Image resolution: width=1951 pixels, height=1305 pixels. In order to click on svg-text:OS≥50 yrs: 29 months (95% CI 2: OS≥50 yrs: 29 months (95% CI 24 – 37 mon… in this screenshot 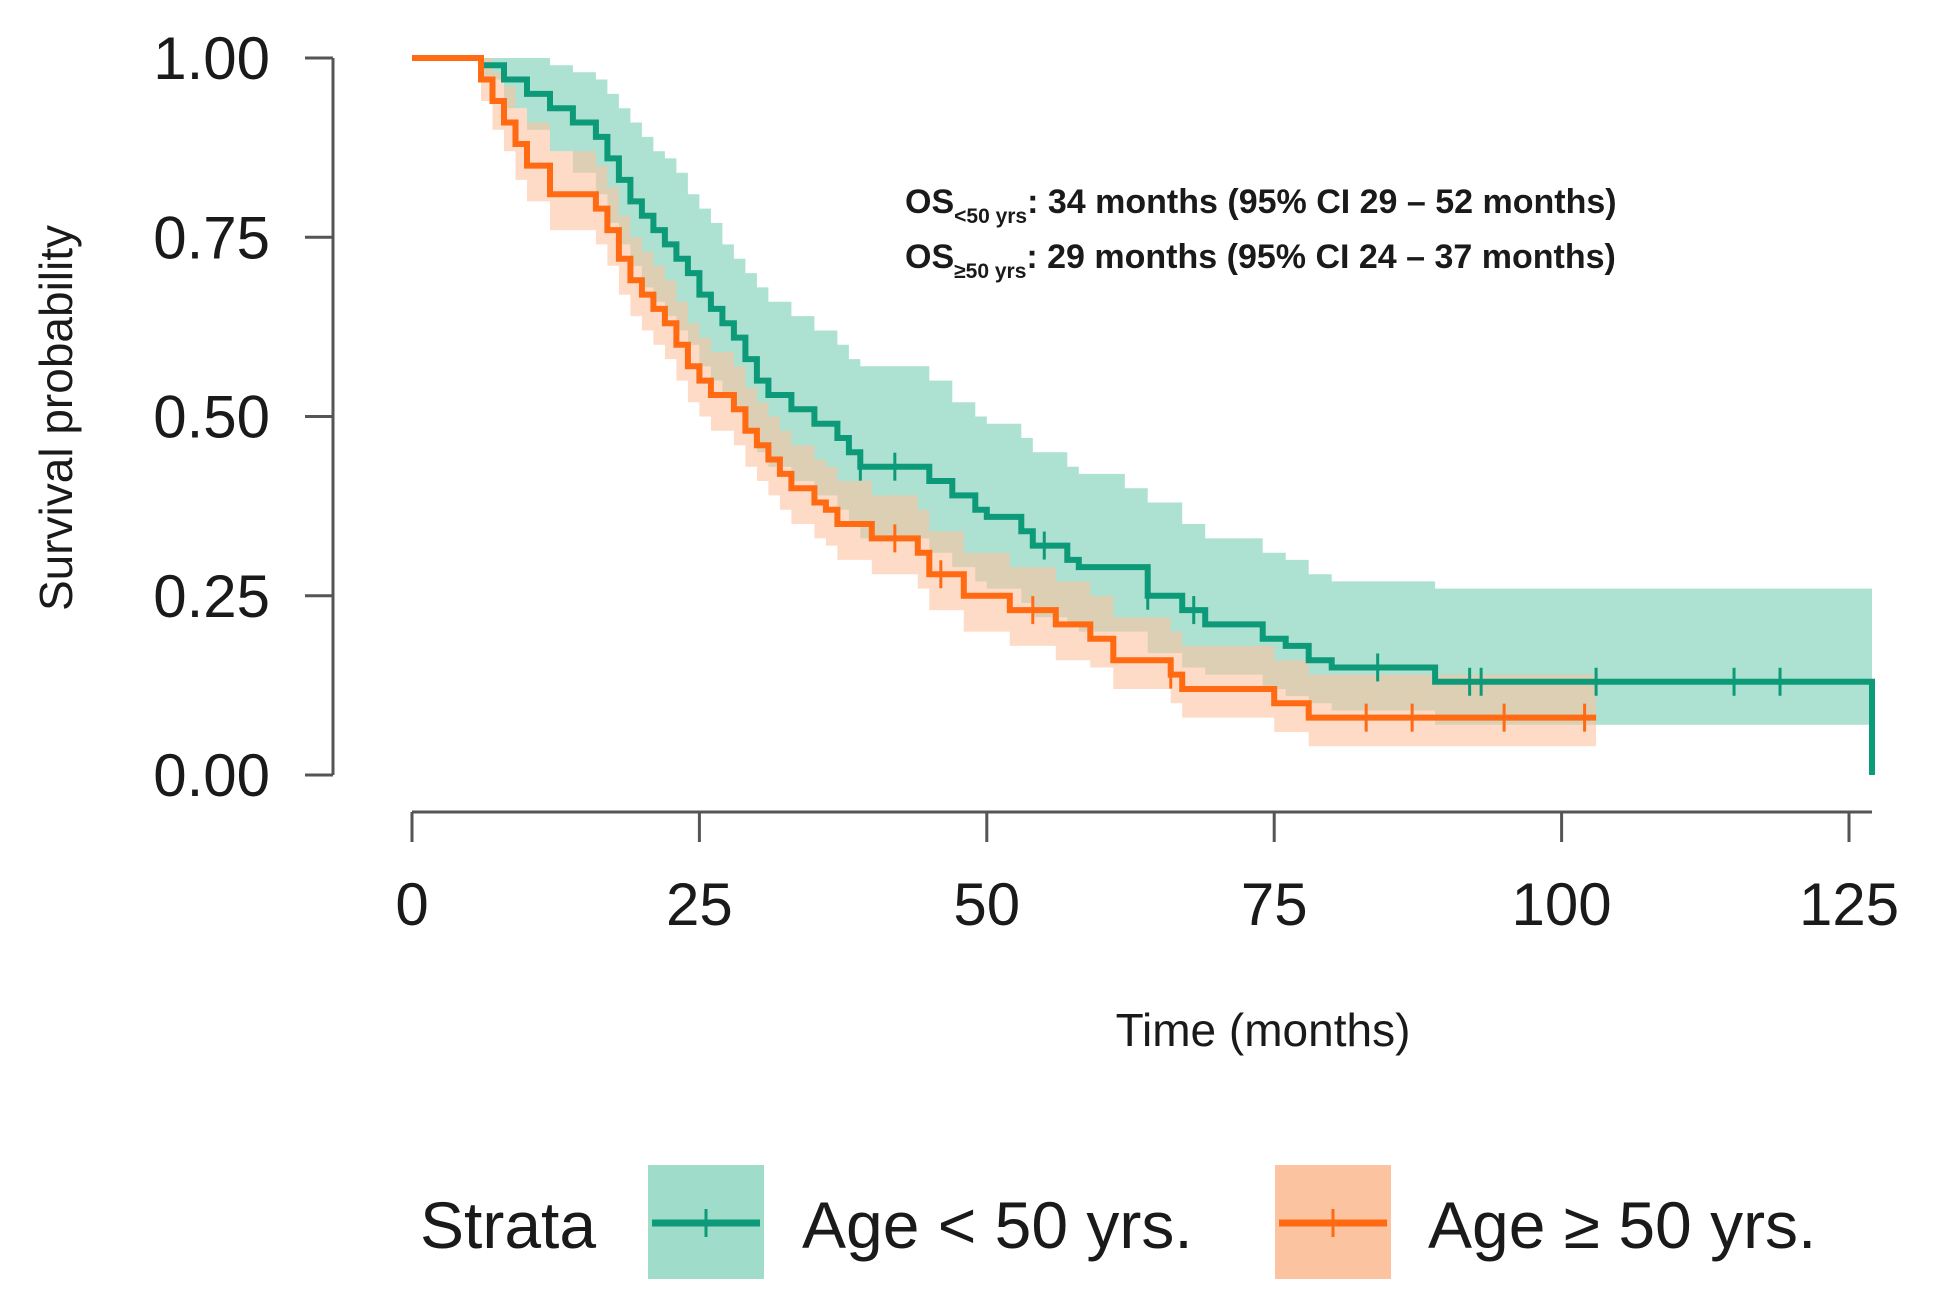, I will do `click(1260, 260)`.